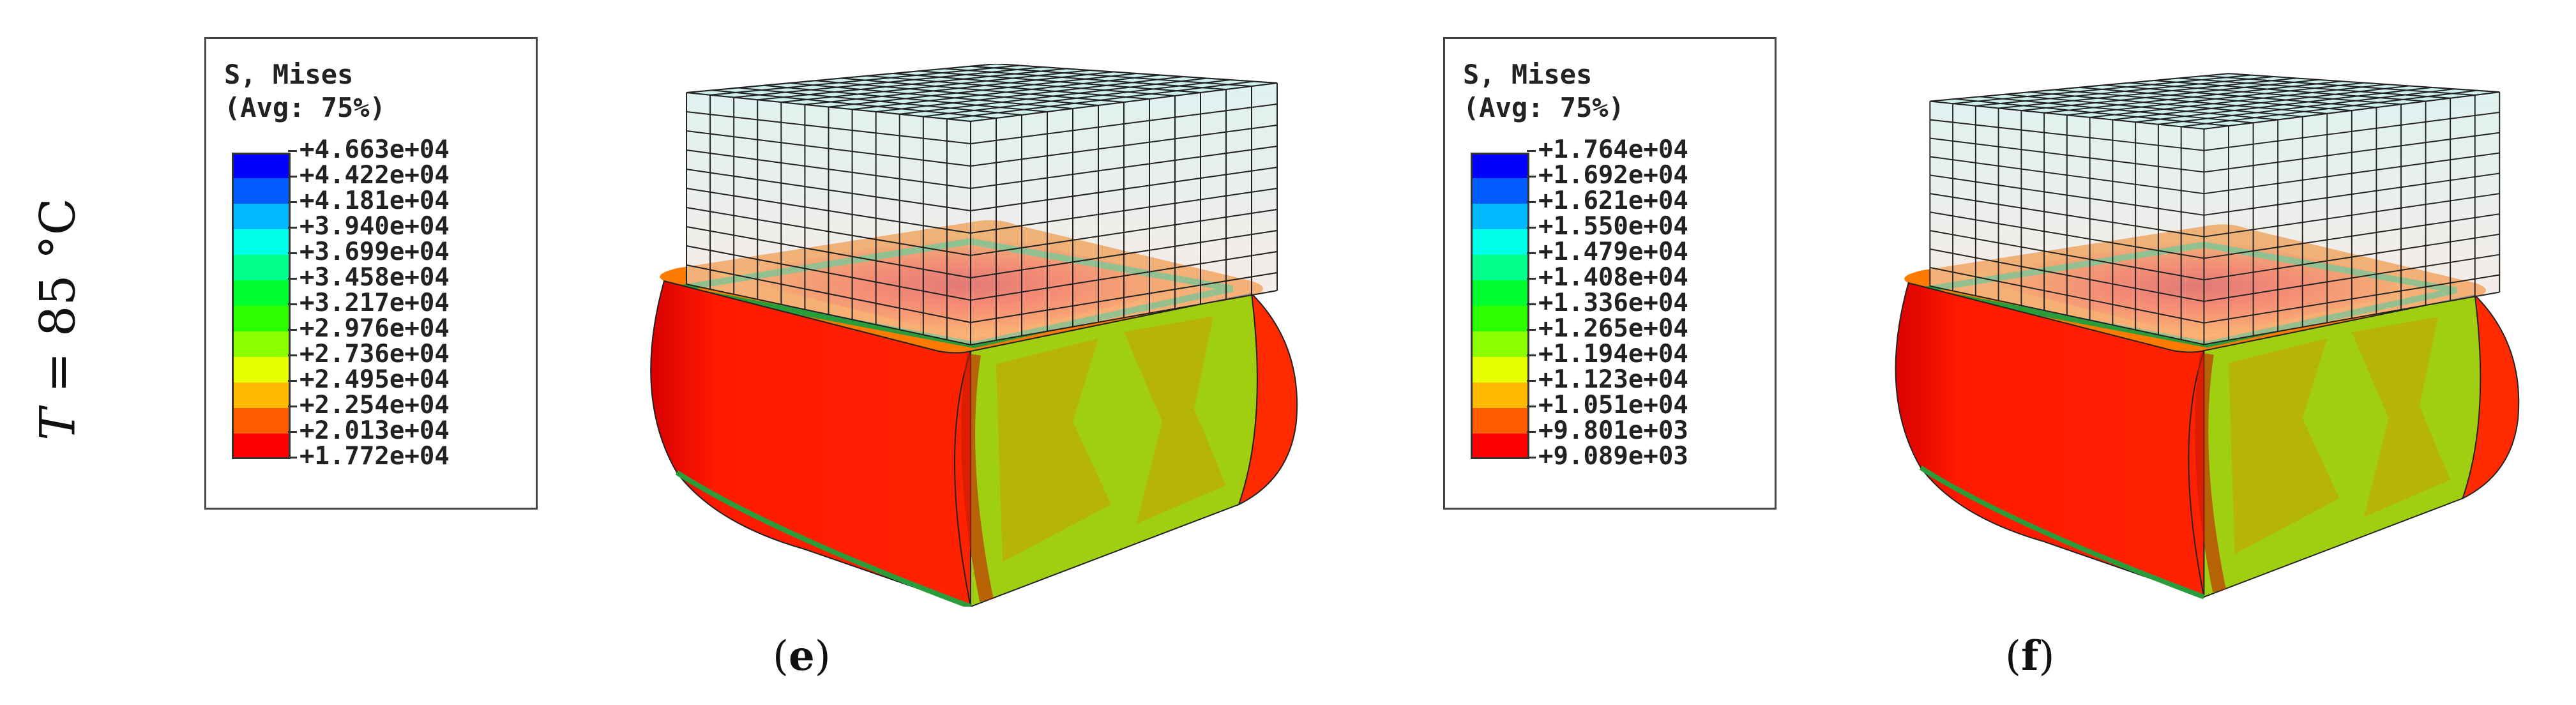  Describe the element at coordinates (369, 354) in the screenshot. I see `legend-value: +2.736e+04` at that location.